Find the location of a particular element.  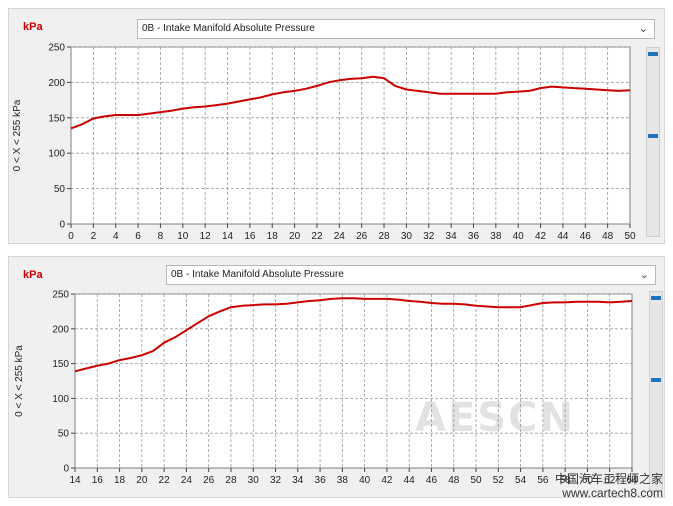

x-tick-label: 6 is located at coordinates (138, 236).